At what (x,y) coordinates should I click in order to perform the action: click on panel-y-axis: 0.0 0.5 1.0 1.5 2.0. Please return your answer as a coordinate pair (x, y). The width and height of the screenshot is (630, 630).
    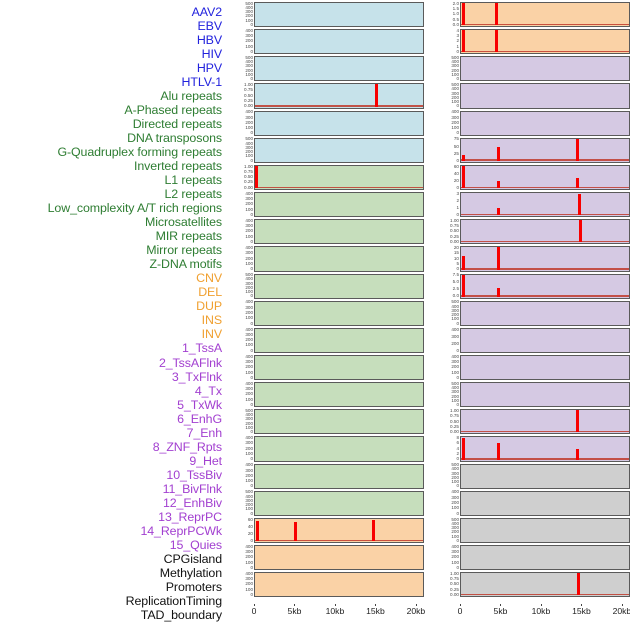
    Looking at the image, I should click on (447, 14).